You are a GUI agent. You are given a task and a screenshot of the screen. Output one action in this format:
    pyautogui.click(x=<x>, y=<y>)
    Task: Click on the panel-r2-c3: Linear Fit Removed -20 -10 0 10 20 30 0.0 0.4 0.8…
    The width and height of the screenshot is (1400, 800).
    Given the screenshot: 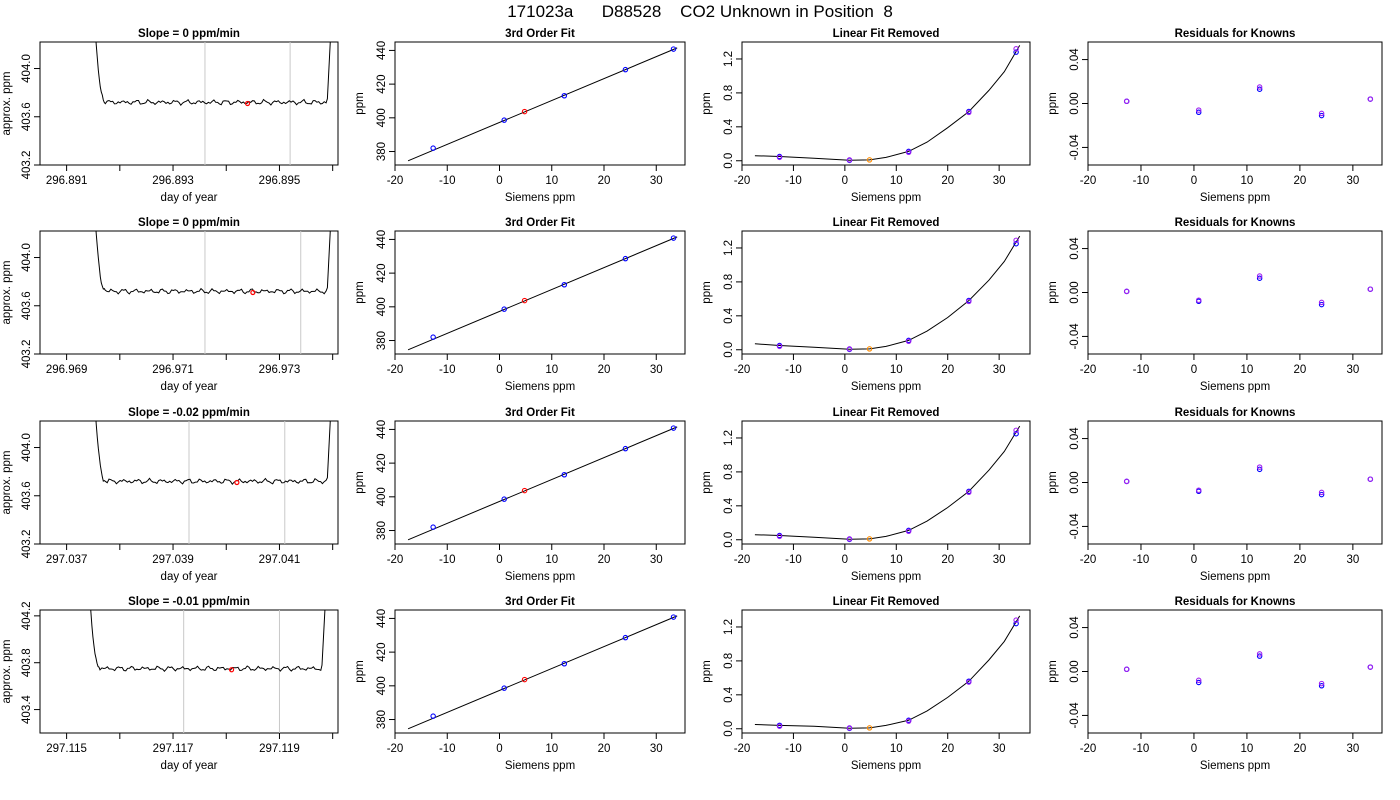 What is the action you would take?
    pyautogui.click(x=866, y=305)
    